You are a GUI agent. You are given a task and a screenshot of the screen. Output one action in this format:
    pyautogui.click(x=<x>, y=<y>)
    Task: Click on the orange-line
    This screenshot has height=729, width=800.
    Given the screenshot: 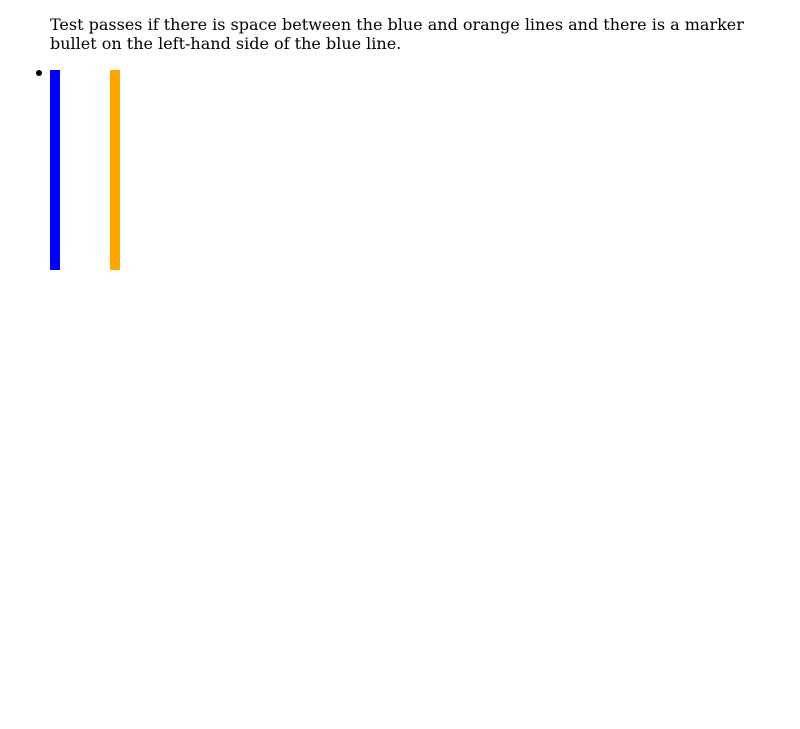 What is the action you would take?
    pyautogui.click(x=115, y=170)
    